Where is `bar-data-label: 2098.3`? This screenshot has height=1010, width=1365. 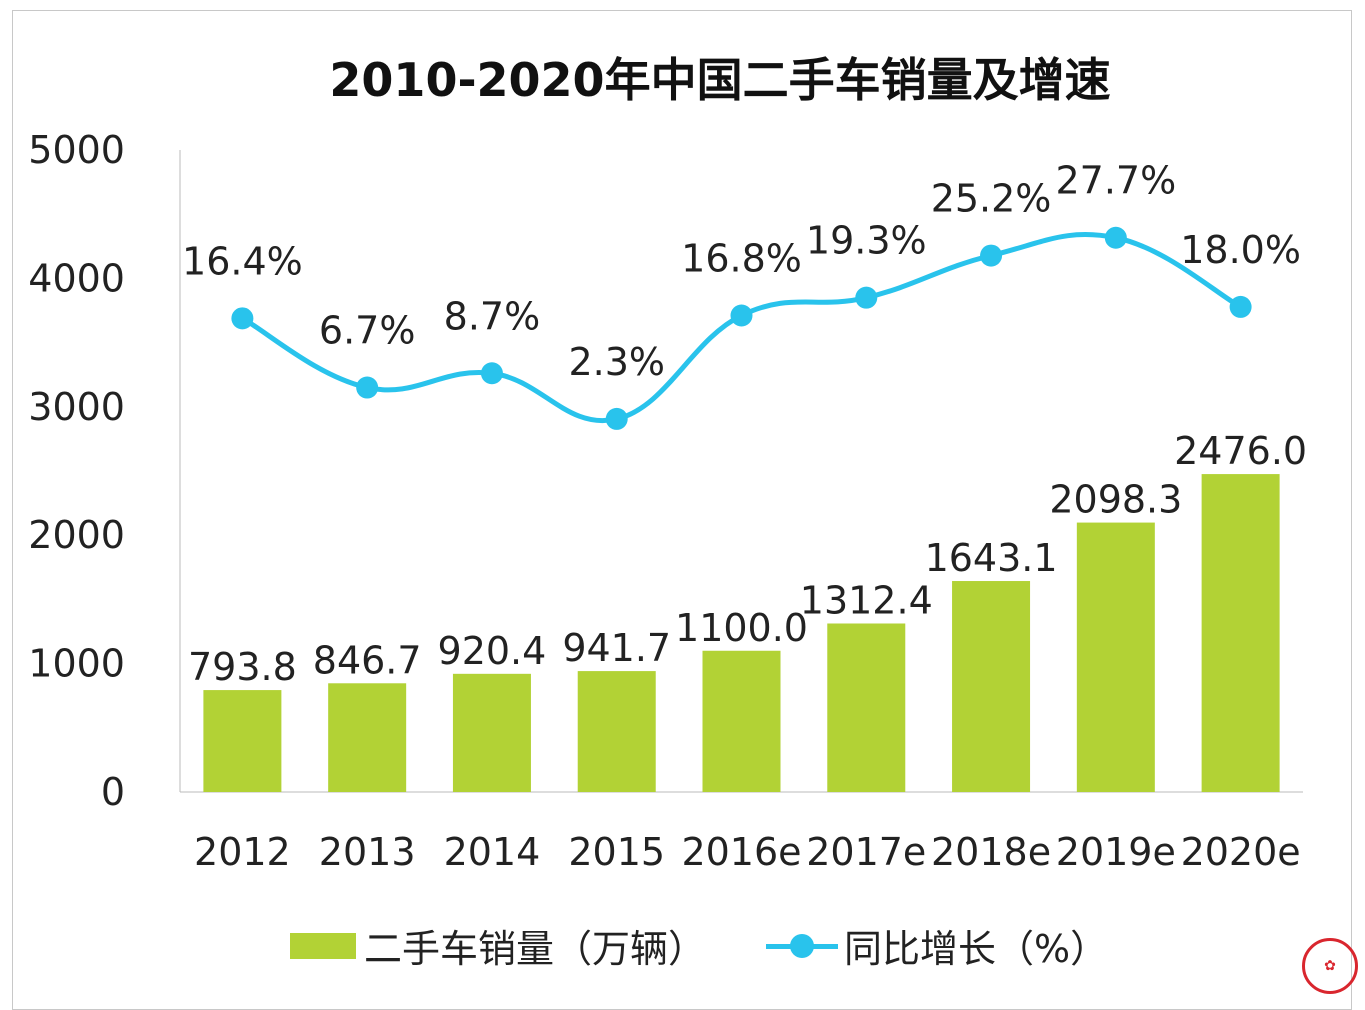 bar-data-label: 2098.3 is located at coordinates (1115, 500).